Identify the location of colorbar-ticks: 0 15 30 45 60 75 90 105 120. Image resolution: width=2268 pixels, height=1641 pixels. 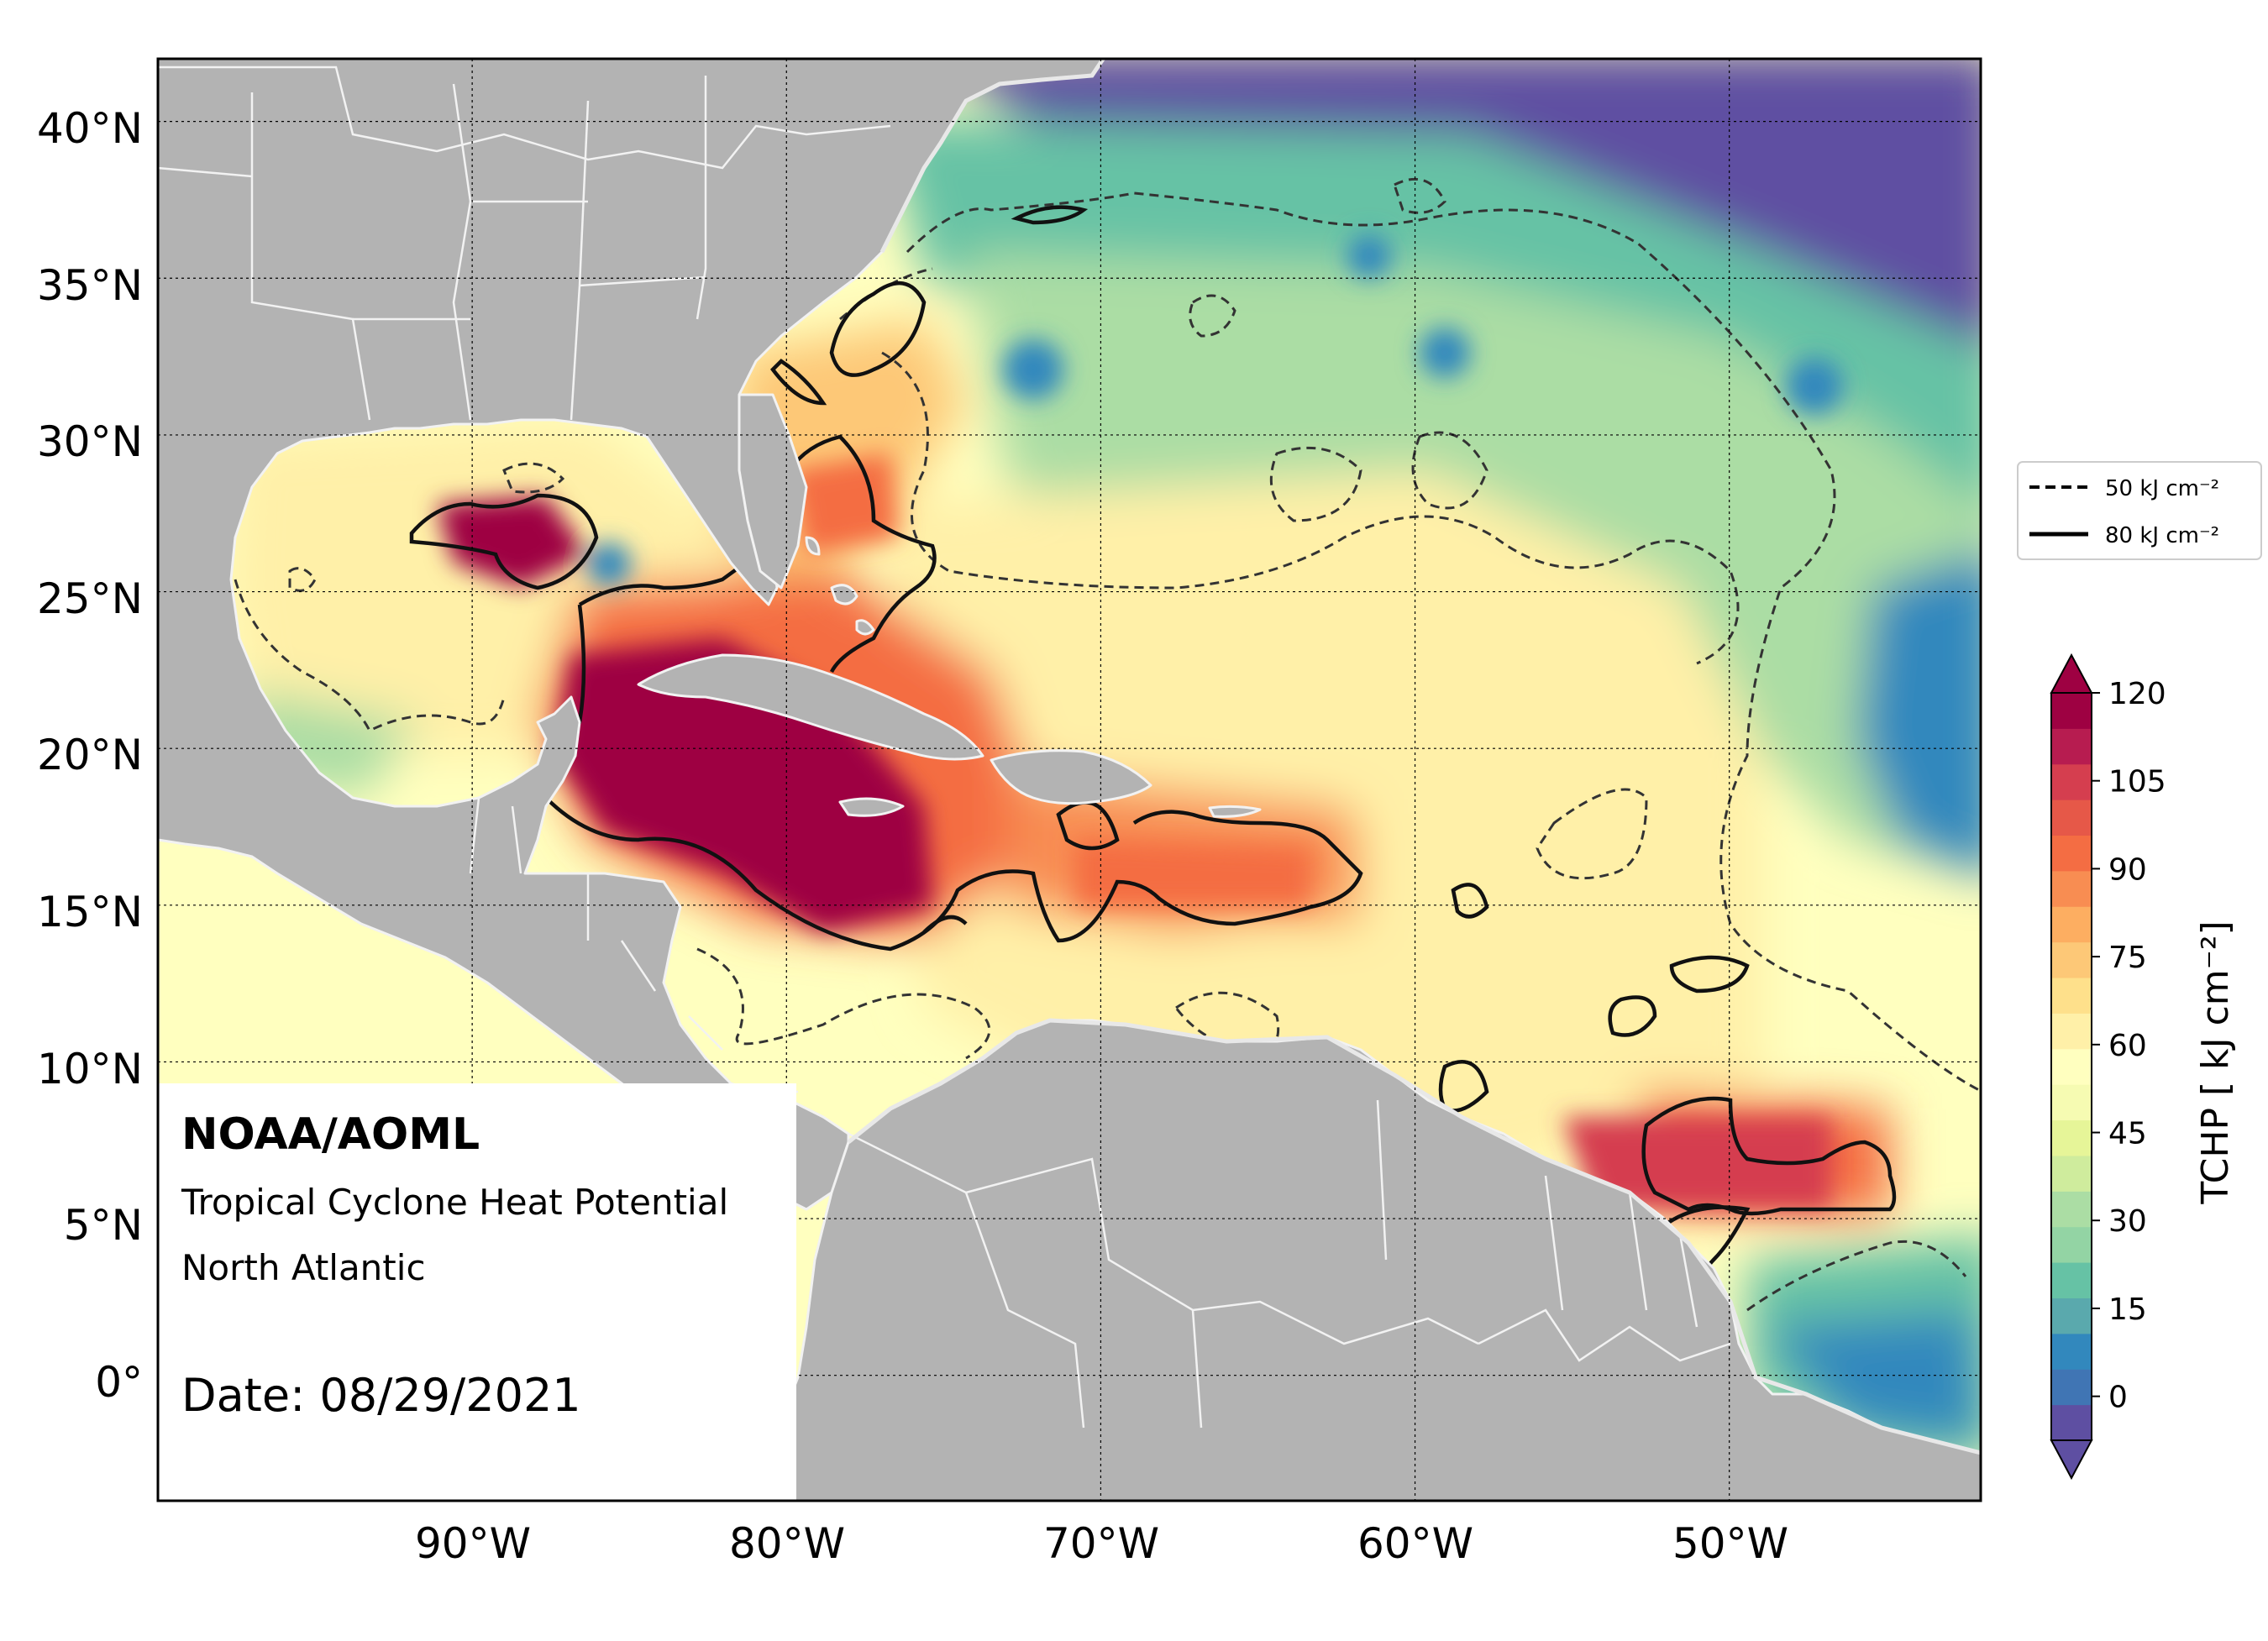
(2129, 1046).